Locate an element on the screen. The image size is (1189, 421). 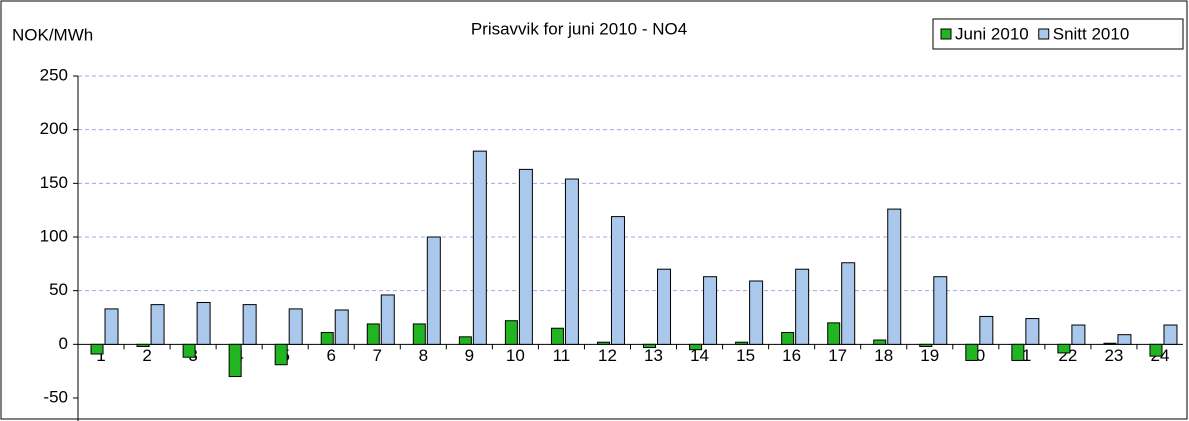
chart-title: Prisavvik for juni 2010 - NO4 is located at coordinates (579, 28).